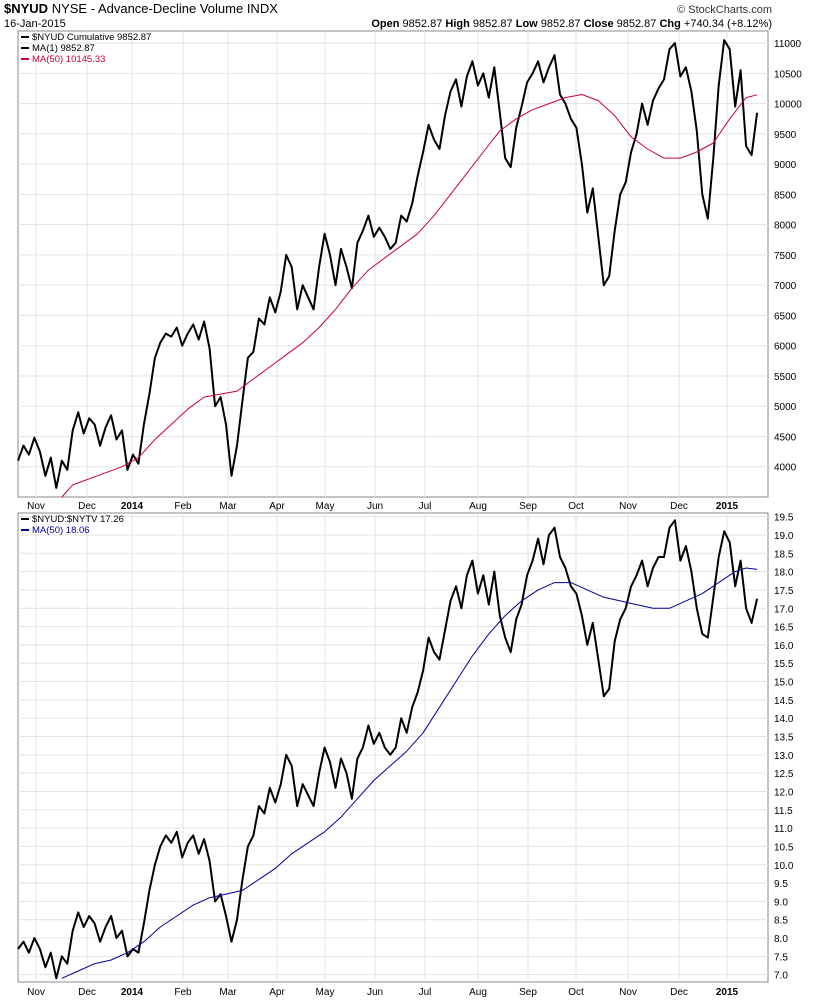 The height and width of the screenshot is (1000, 820). I want to click on top-y-tick-label: 11000, so click(788, 44).